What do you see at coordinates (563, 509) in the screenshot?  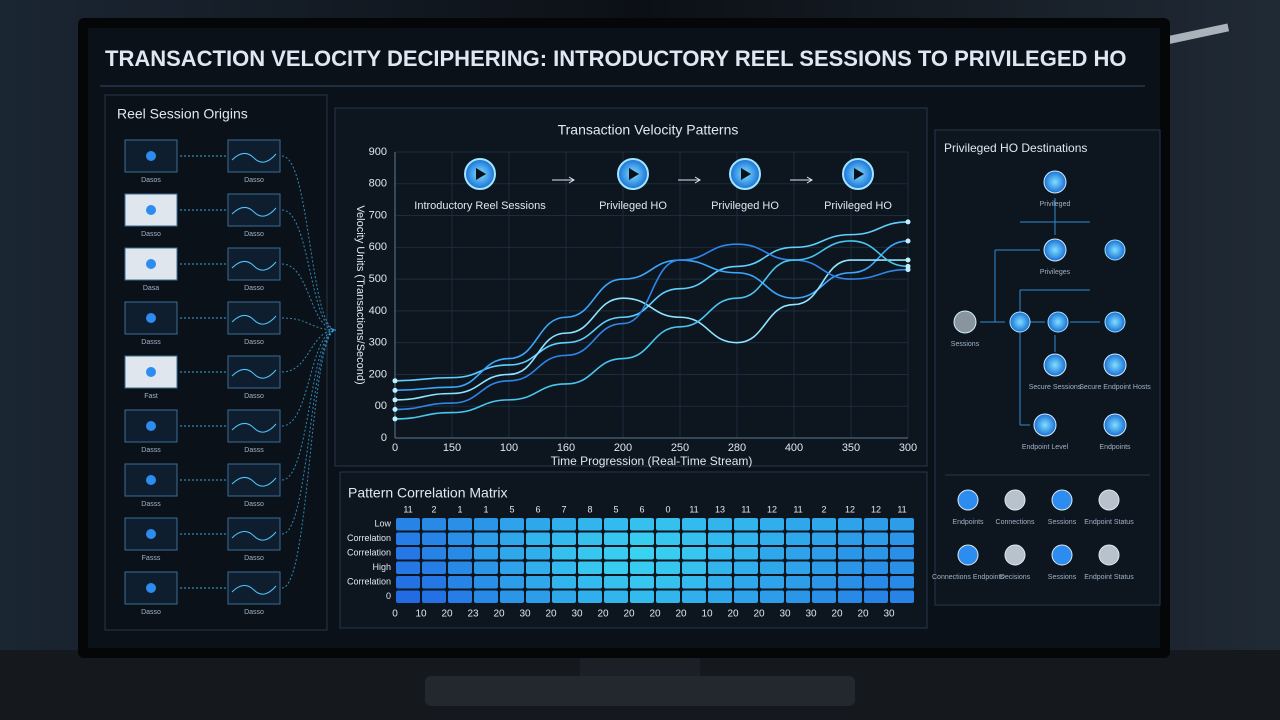 I see `column-label: 7` at bounding box center [563, 509].